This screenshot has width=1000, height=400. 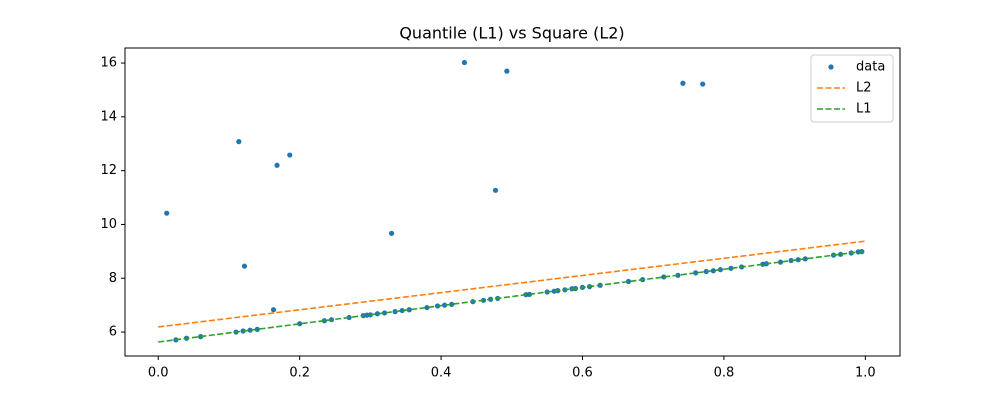 What do you see at coordinates (108, 116) in the screenshot?
I see `y-tick-label: 14` at bounding box center [108, 116].